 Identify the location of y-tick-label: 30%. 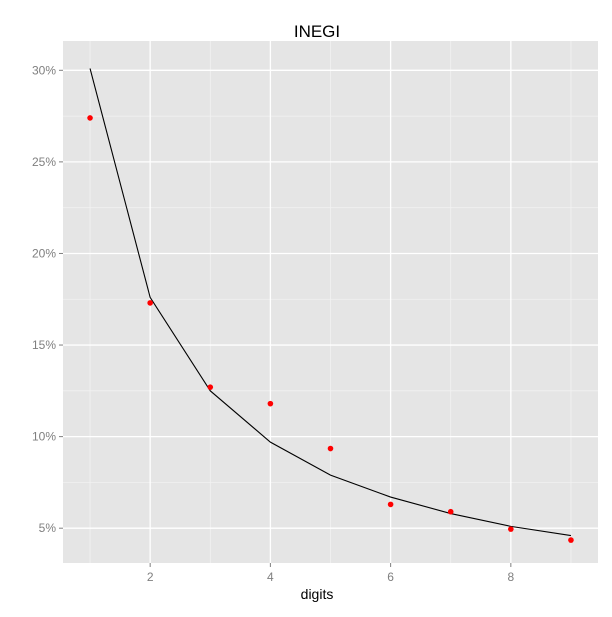
(44, 70).